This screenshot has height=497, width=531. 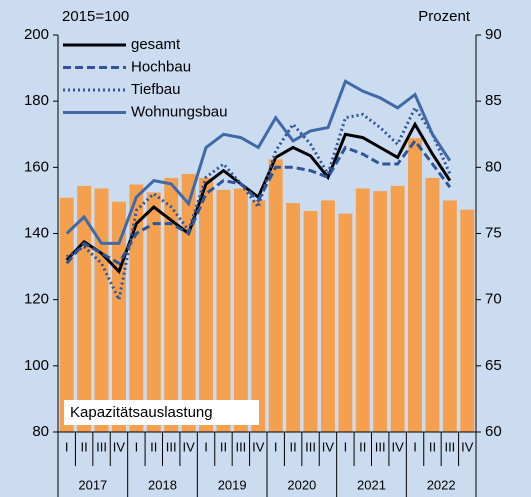 I want to click on year-label: 2019, so click(x=232, y=484).